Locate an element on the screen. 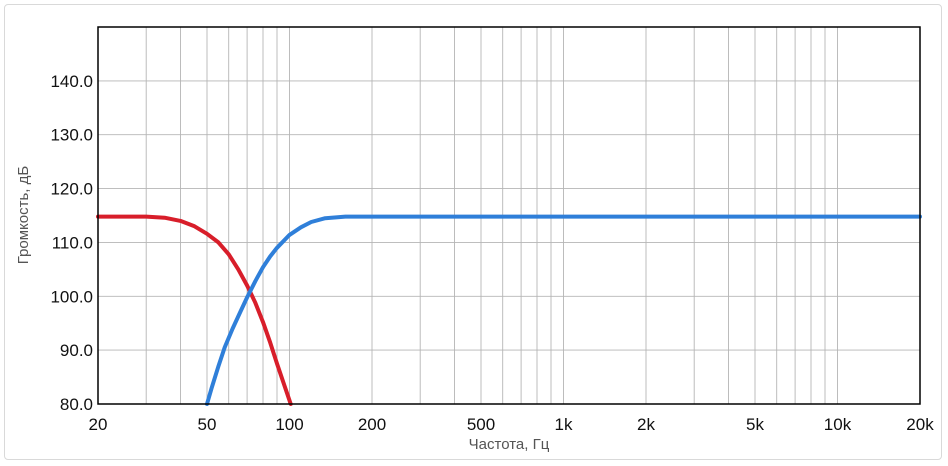  y-tick-label: 130.0 is located at coordinates (71, 135).